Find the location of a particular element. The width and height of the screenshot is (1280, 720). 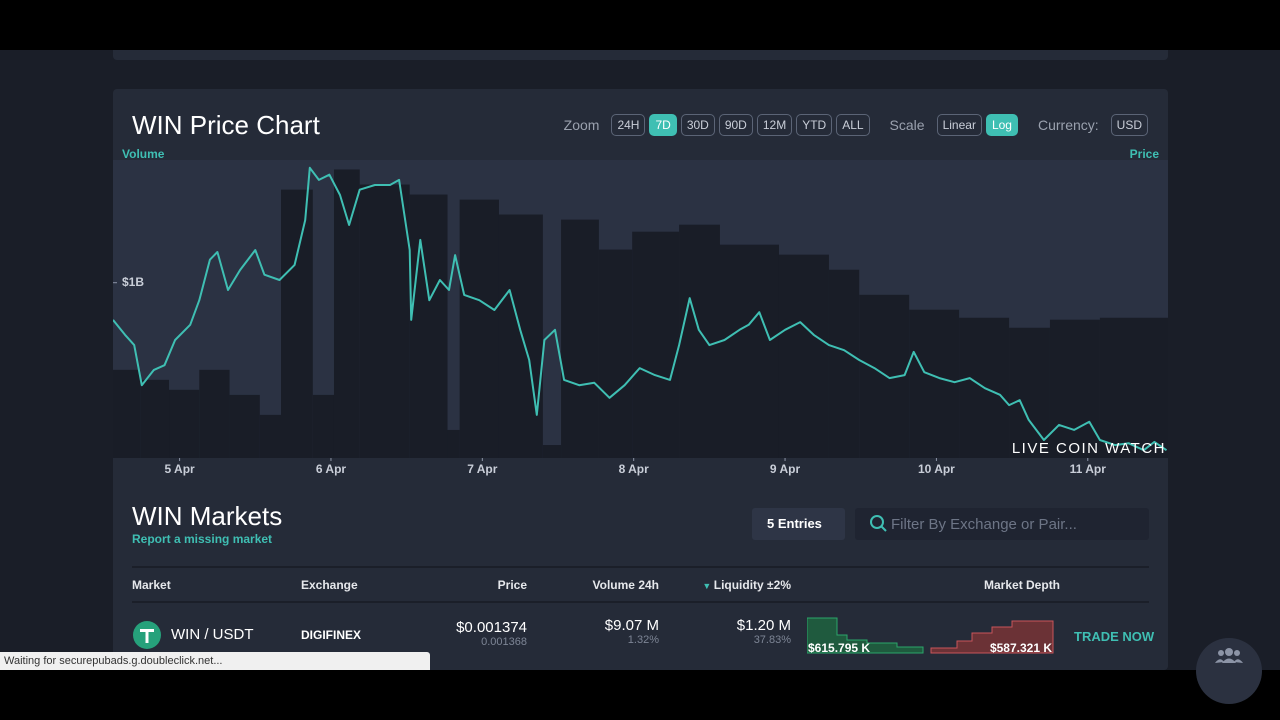

price-sub: 0.001368 is located at coordinates (504, 642).